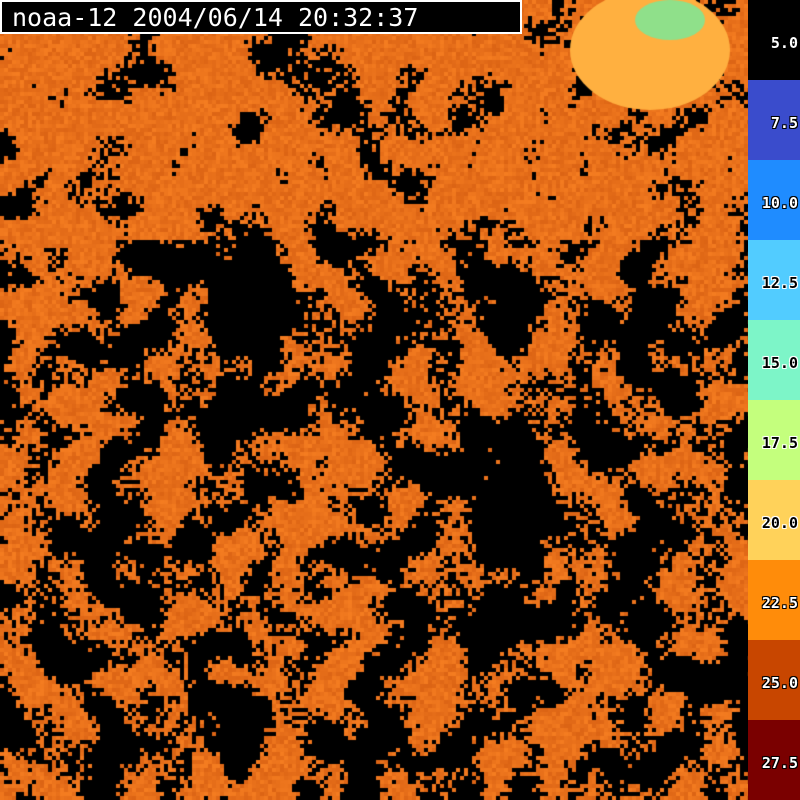 The height and width of the screenshot is (800, 800). I want to click on color-band-20-0: 20.0, so click(774, 520).